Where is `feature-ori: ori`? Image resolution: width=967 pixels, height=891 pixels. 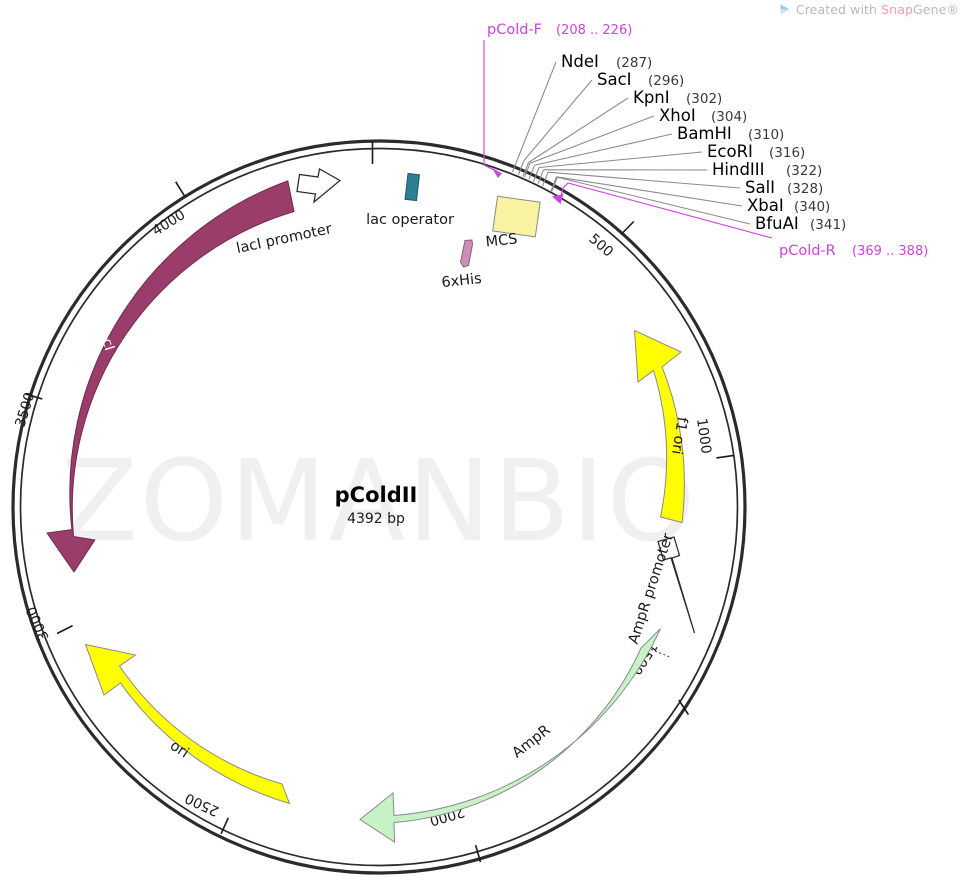 feature-ori: ori is located at coordinates (187, 724).